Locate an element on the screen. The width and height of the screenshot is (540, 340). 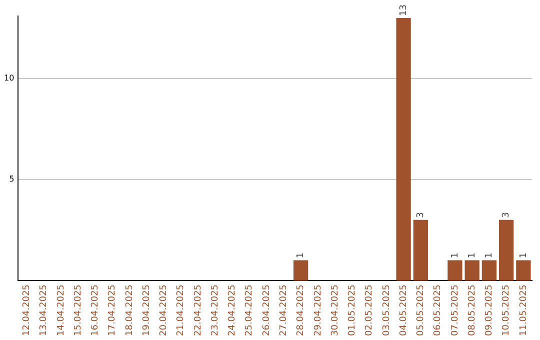
x-tick-label: 13.04.2025 is located at coordinates (44, 310).